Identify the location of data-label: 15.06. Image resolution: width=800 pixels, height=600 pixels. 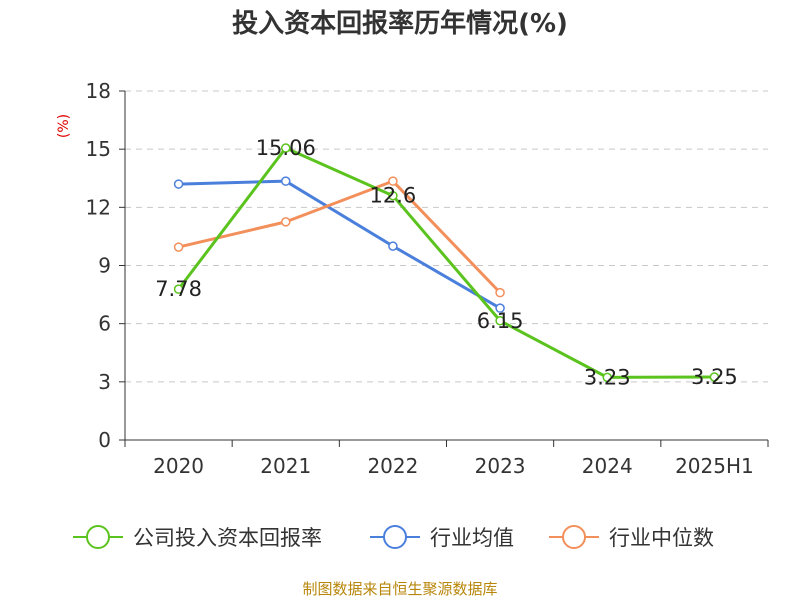
(286, 148).